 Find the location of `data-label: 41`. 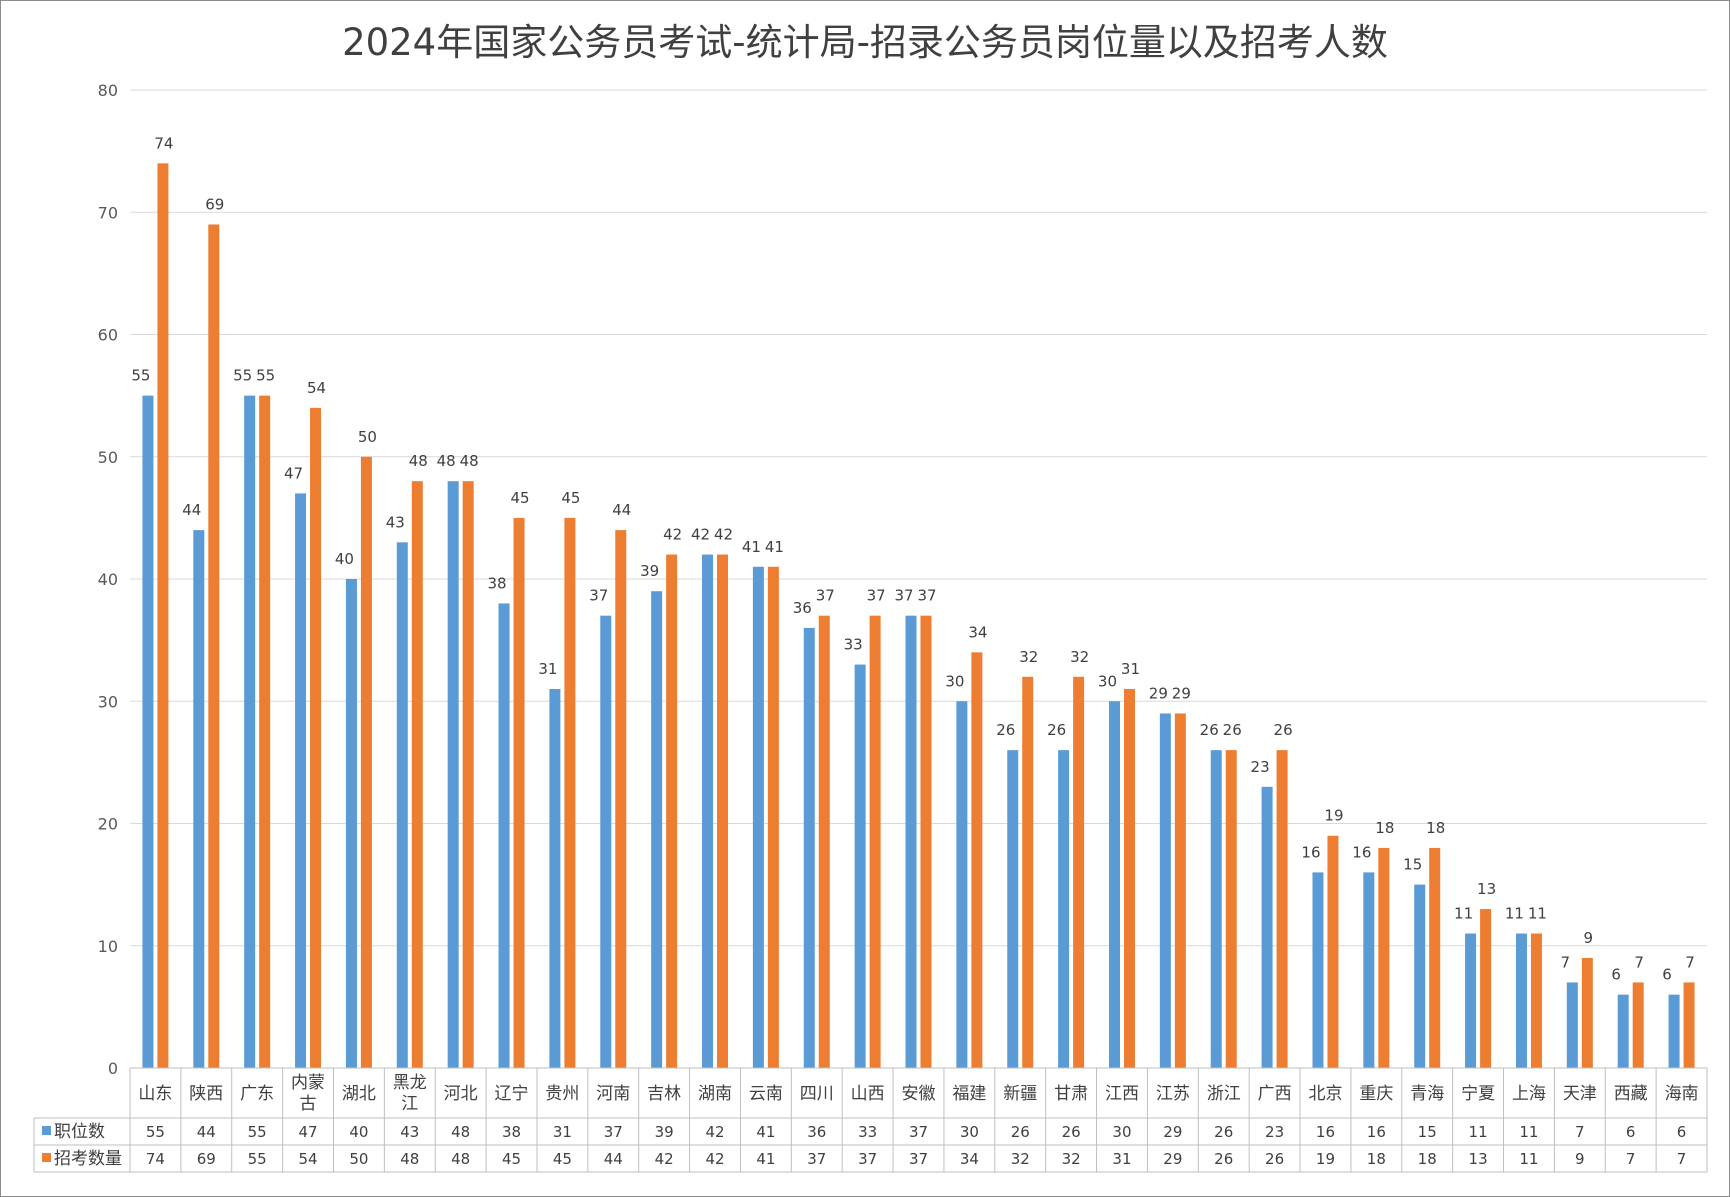

data-label: 41 is located at coordinates (751, 547).